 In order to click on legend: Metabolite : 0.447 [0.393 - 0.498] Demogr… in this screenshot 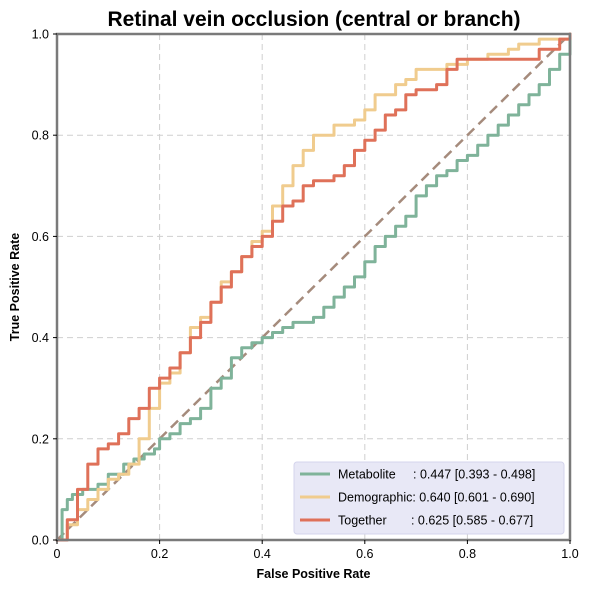, I will do `click(429, 498)`.